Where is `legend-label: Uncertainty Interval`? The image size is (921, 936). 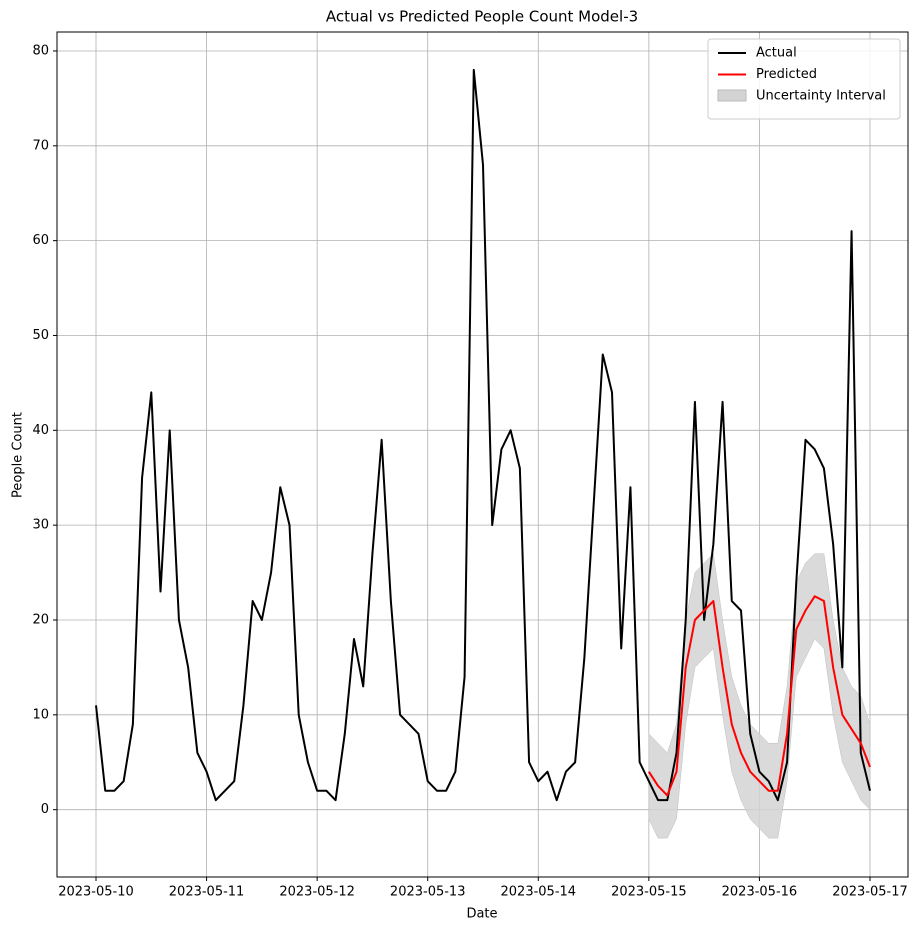 legend-label: Uncertainty Interval is located at coordinates (821, 96).